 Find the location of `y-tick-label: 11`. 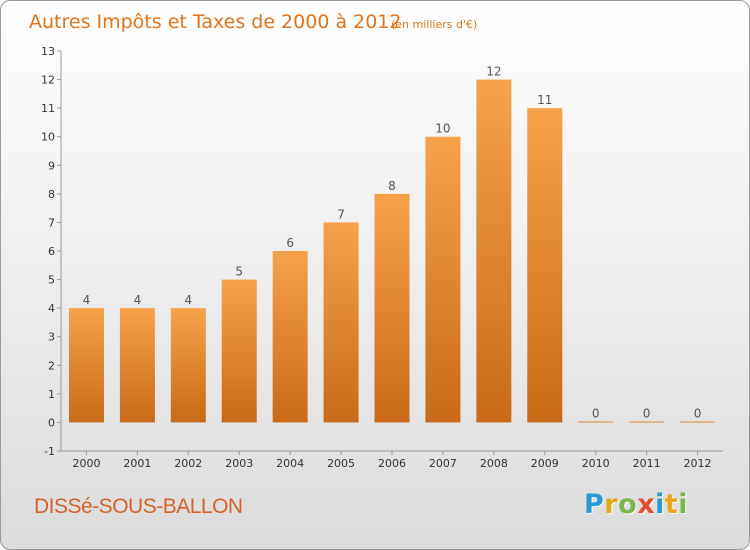

y-tick-label: 11 is located at coordinates (48, 108).